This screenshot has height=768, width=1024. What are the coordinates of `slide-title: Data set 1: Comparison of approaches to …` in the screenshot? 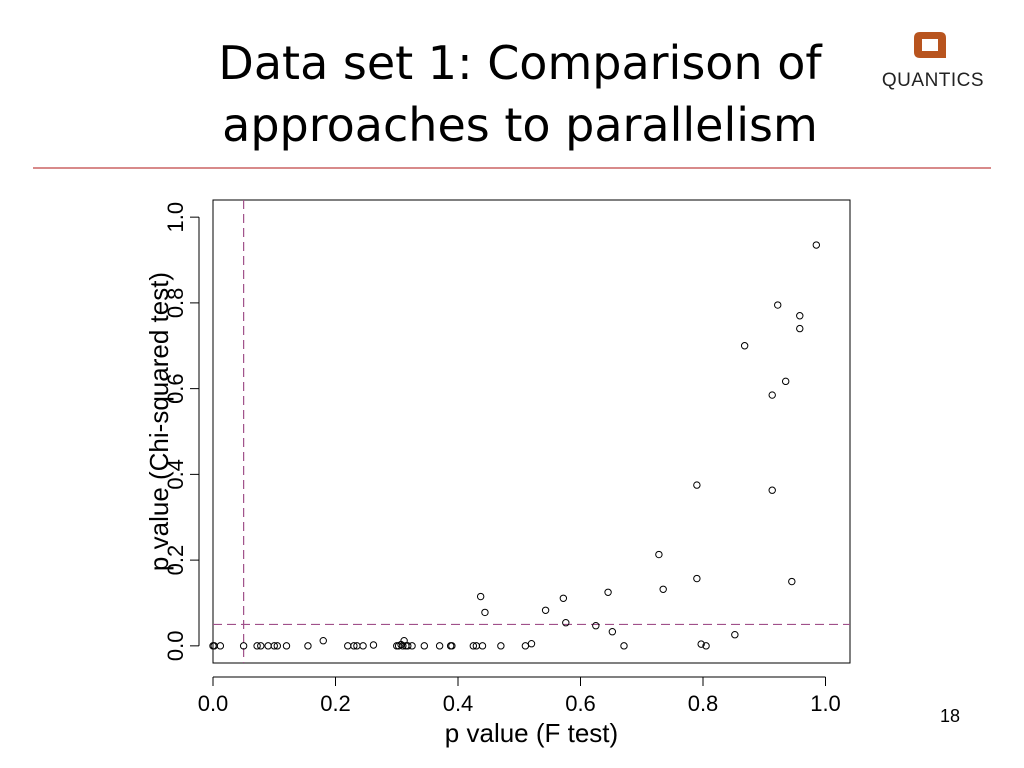 It's located at (520, 94).